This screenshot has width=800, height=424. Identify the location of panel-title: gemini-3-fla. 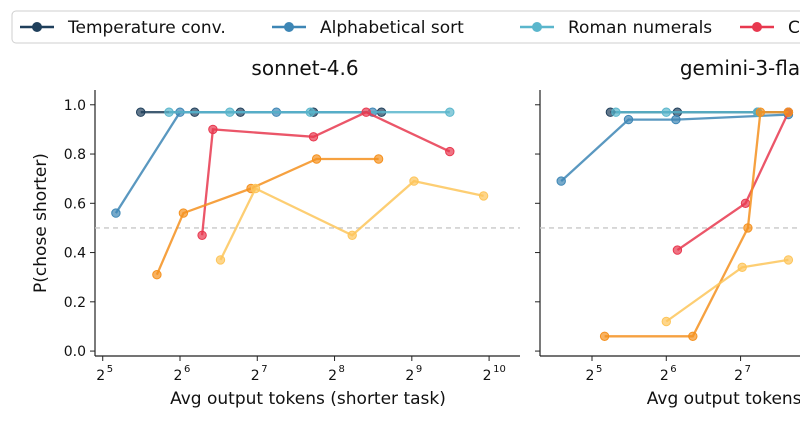
(740, 68).